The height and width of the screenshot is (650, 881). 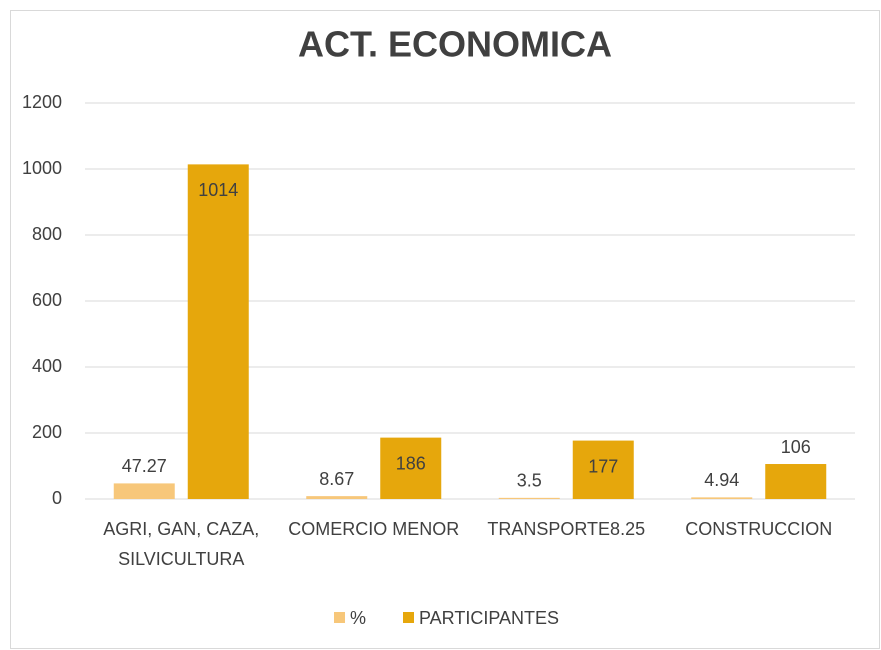 What do you see at coordinates (42, 102) in the screenshot?
I see `y-tick-label: 1200` at bounding box center [42, 102].